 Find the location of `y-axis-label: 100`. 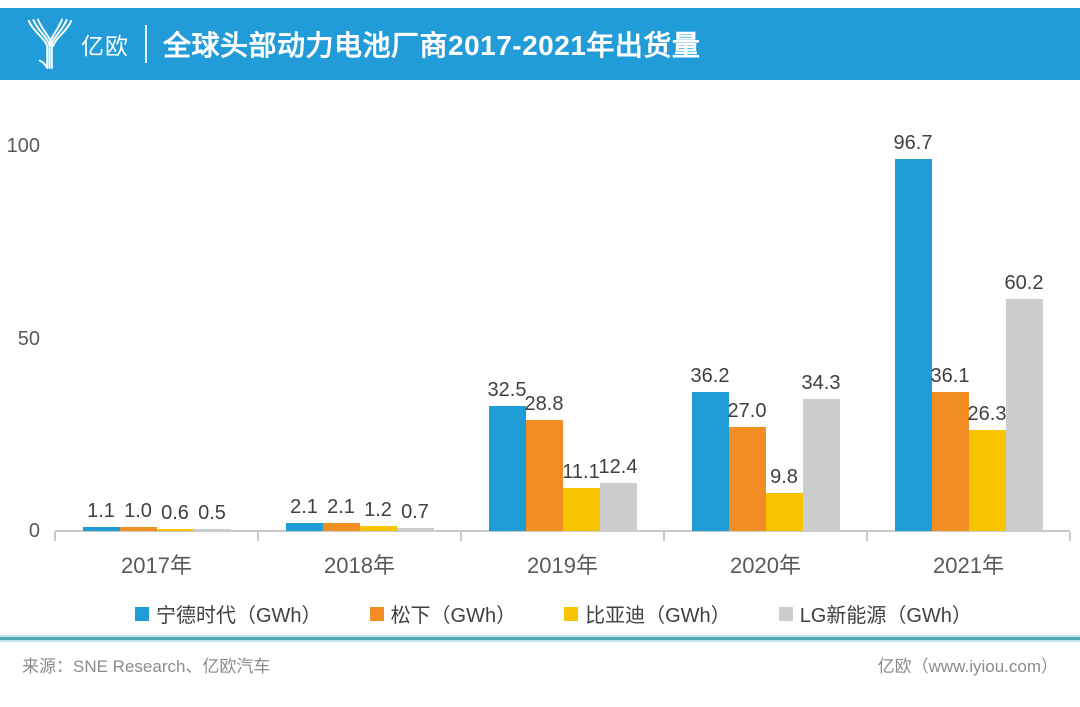

y-axis-label: 100 is located at coordinates (23, 146).